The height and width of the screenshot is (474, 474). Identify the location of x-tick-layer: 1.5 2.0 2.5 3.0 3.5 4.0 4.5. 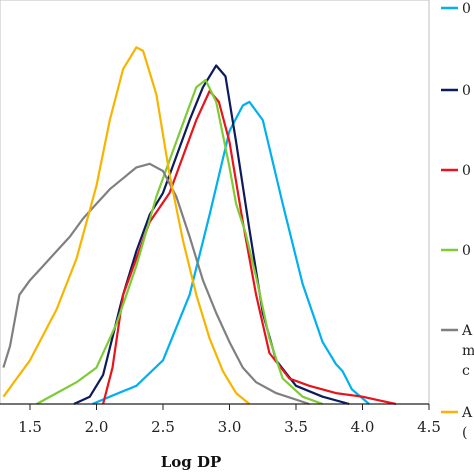
(229, 420).